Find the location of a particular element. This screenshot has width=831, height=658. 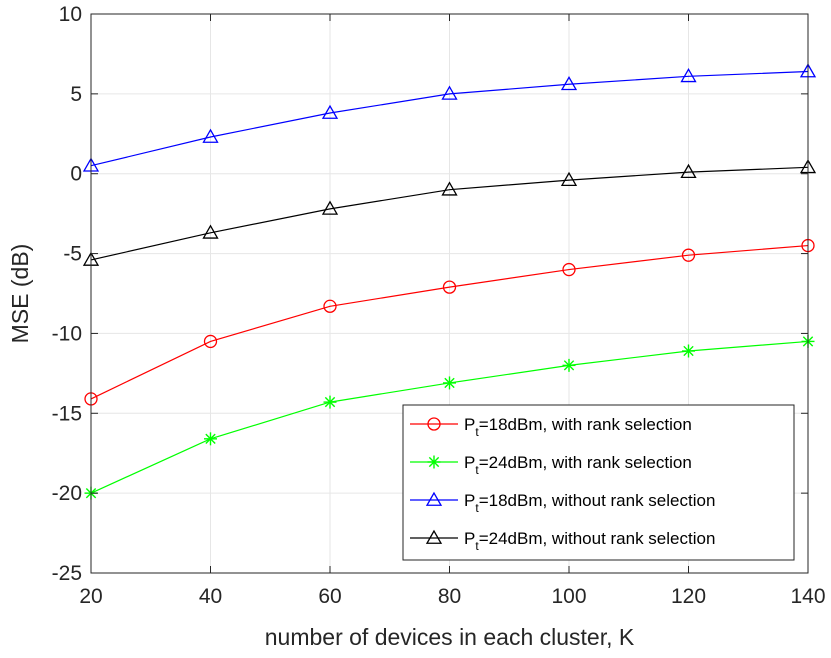

y-tick-label: 0 is located at coordinates (76, 174).